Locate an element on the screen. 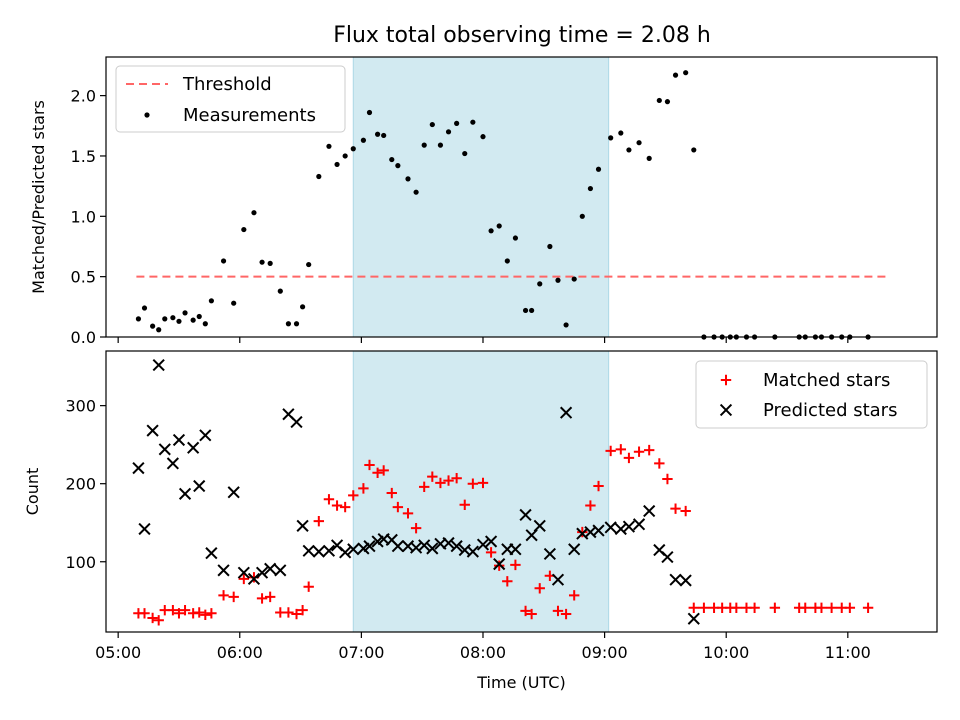  y-tick-label: 0.0 is located at coordinates (83, 337).